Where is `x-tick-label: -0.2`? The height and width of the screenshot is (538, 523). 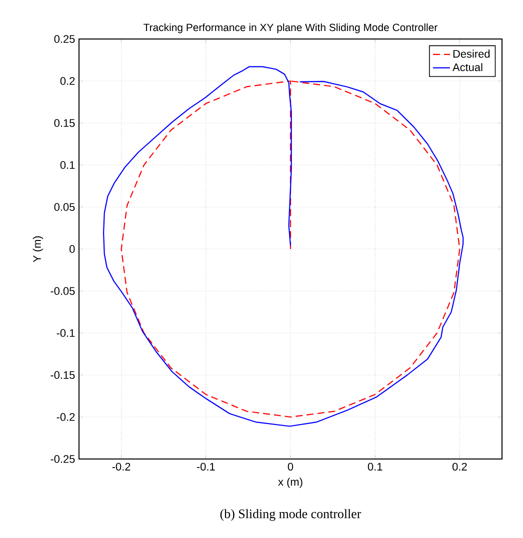 x-tick-label: -0.2 is located at coordinates (121, 466).